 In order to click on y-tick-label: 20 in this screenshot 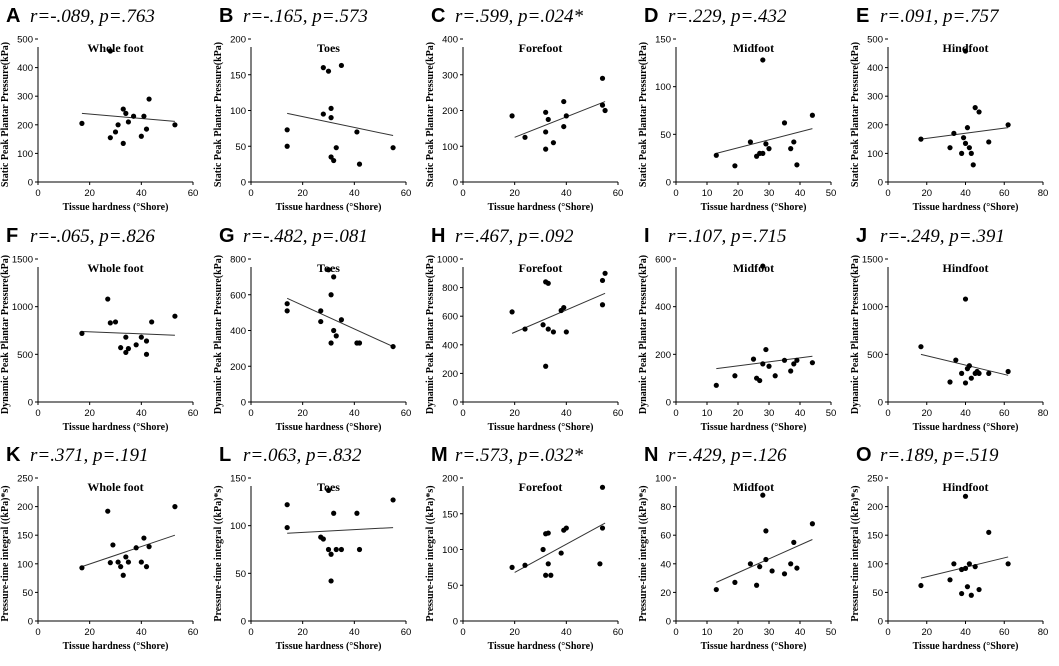, I will do `click(665, 593)`.